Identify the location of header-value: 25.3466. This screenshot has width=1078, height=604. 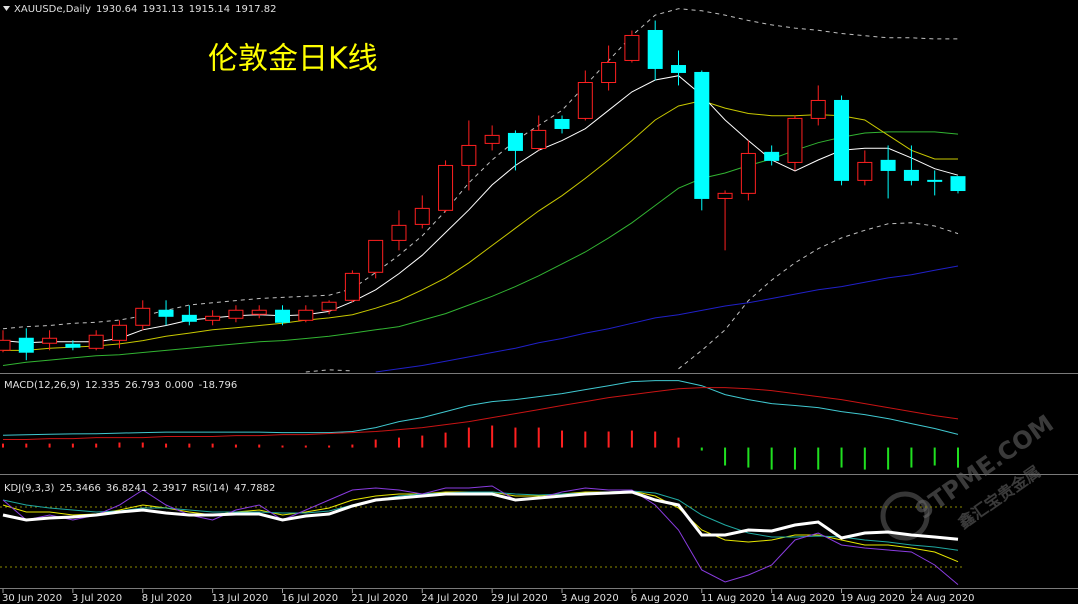
(79, 488).